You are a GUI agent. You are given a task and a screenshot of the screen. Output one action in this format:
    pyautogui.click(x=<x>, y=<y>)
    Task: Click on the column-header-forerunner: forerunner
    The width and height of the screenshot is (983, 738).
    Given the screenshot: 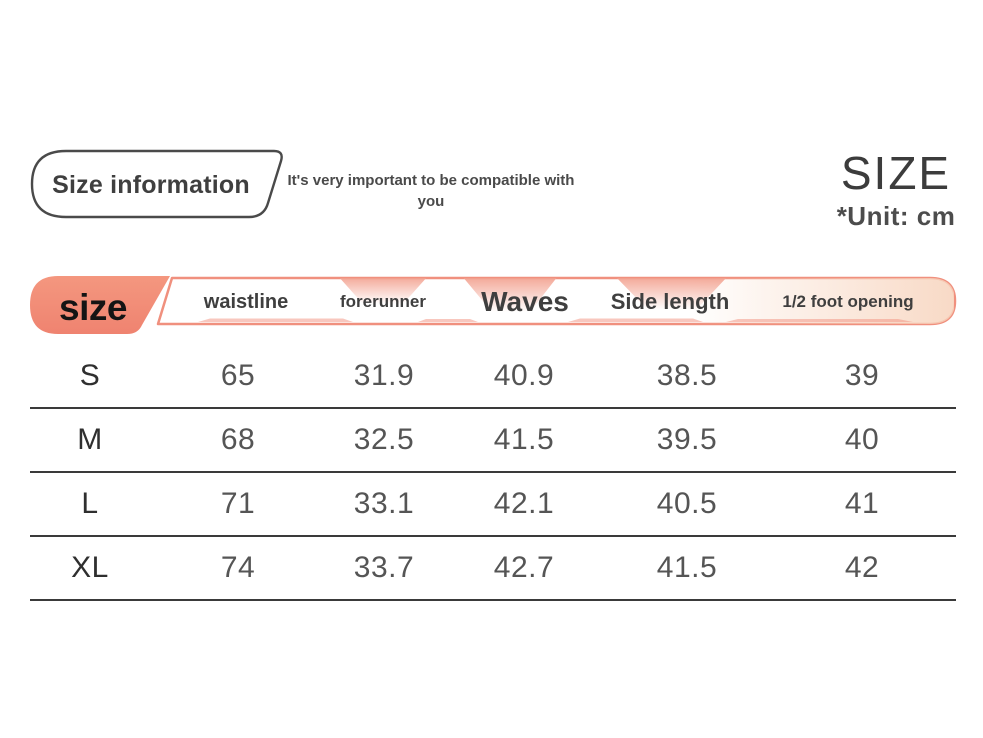 What is the action you would take?
    pyautogui.click(x=383, y=301)
    